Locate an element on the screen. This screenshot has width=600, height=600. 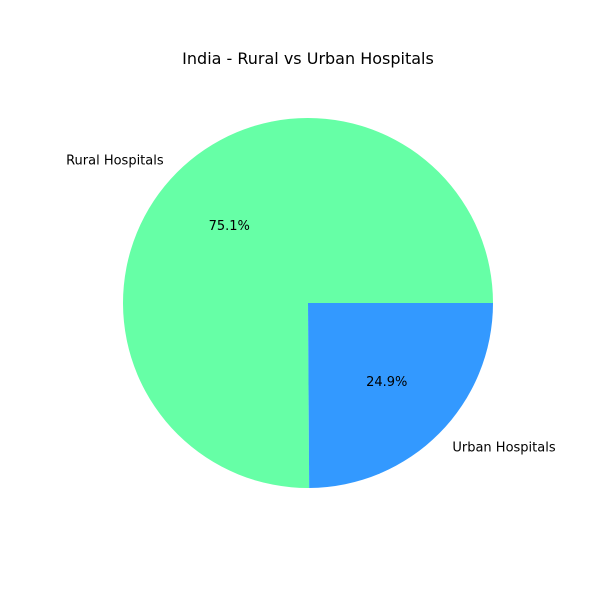
slice-label-urban-hospitals: Urban Hospitals is located at coordinates (503, 447).